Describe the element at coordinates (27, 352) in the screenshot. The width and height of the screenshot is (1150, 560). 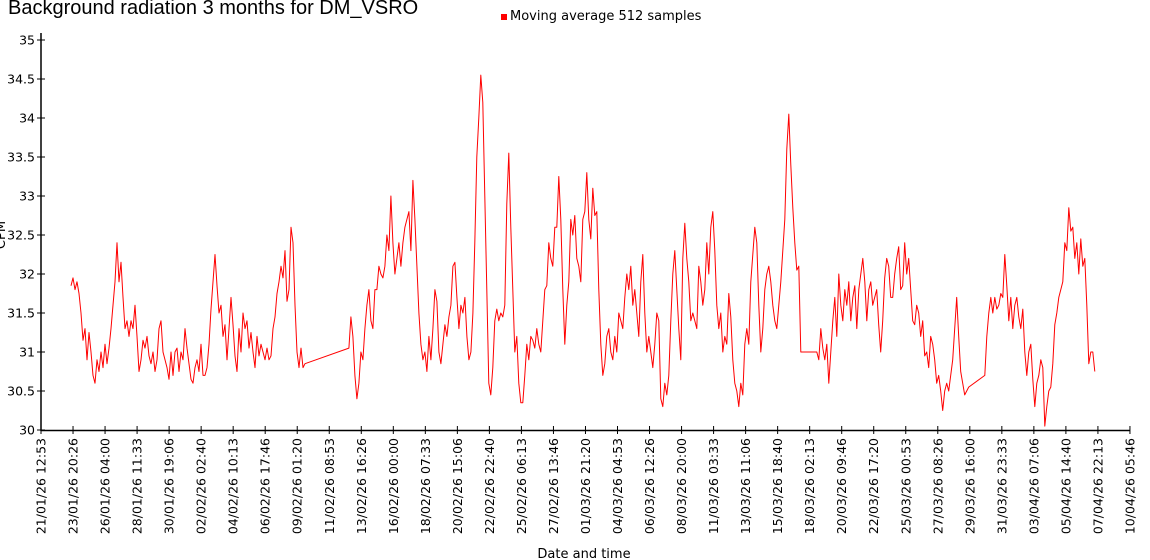
I see `y-tick-label: 31` at that location.